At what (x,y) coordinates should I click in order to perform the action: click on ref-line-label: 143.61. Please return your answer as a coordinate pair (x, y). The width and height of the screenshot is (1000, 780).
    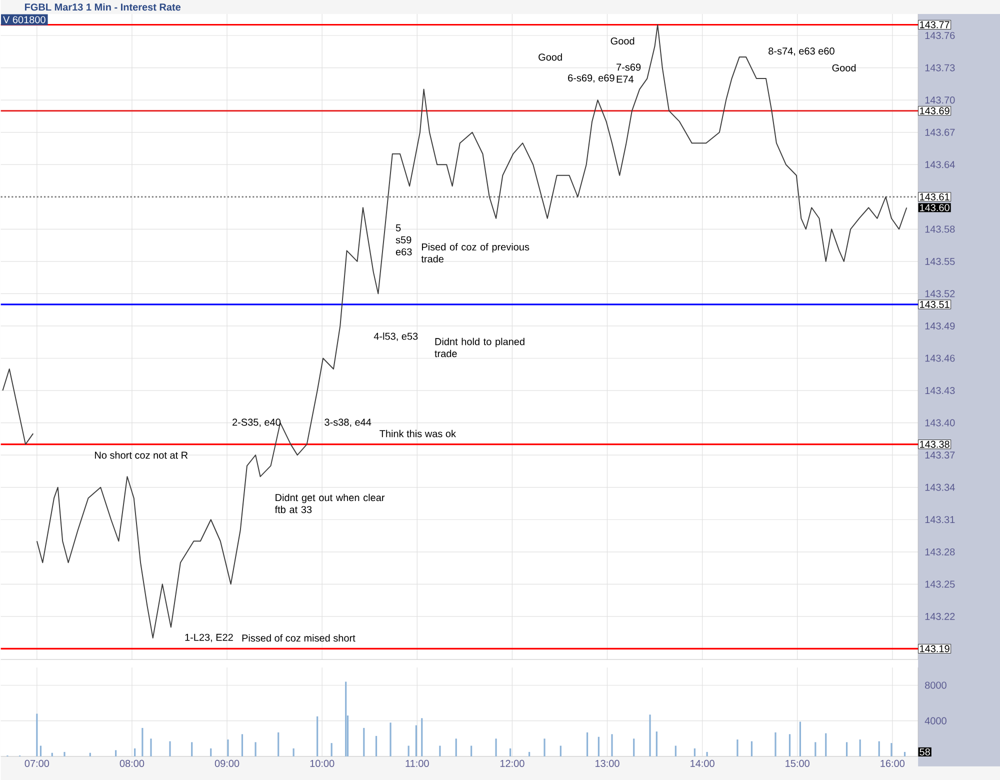
    Looking at the image, I should click on (935, 196).